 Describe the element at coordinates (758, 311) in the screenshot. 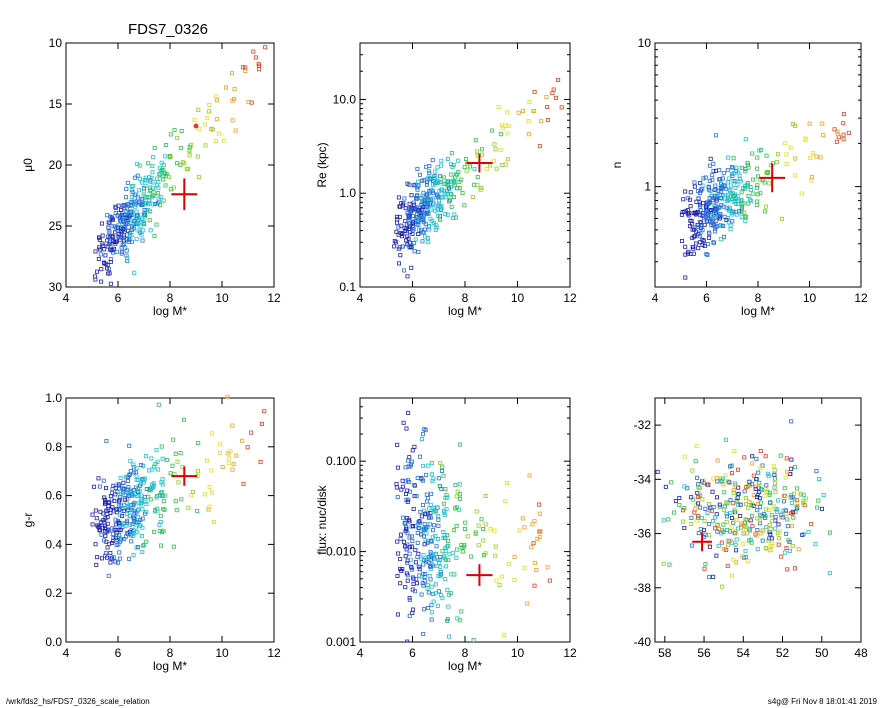

I see `x-axis-label: log M*` at that location.